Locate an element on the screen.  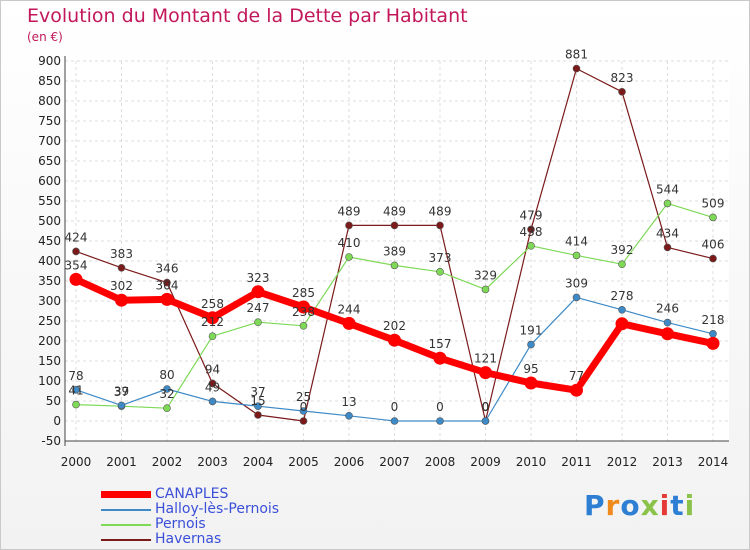
y-tick-label: 650 is located at coordinates (49, 161).